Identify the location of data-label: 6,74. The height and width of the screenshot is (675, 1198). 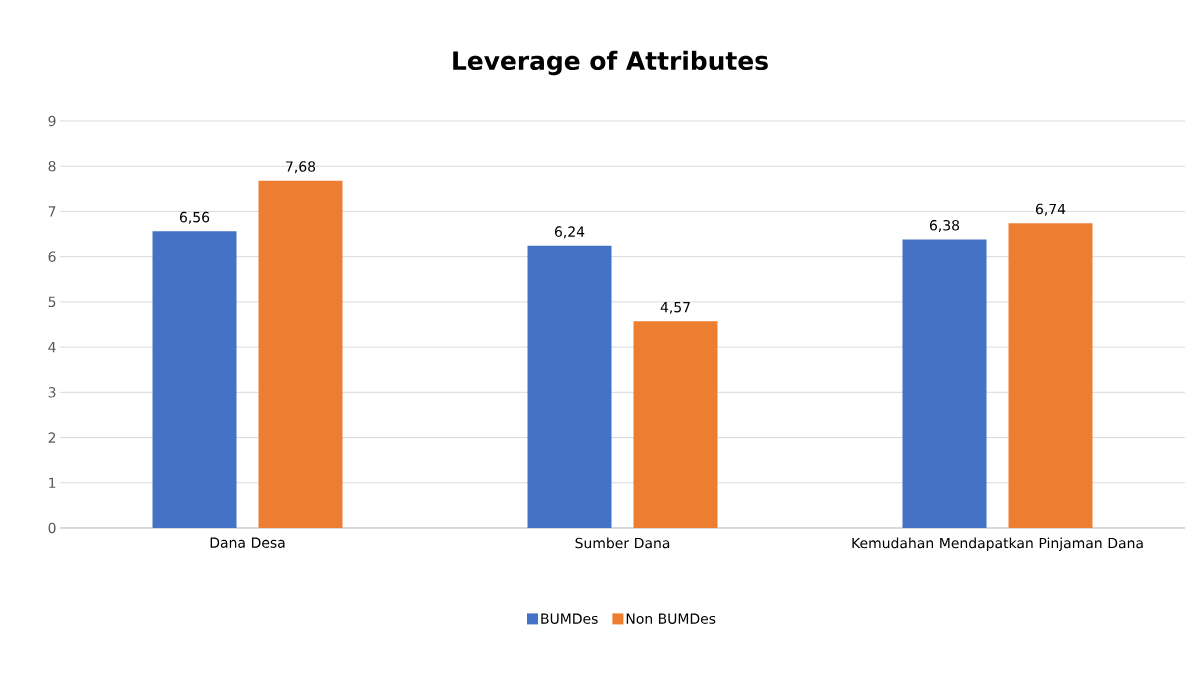
(1050, 209).